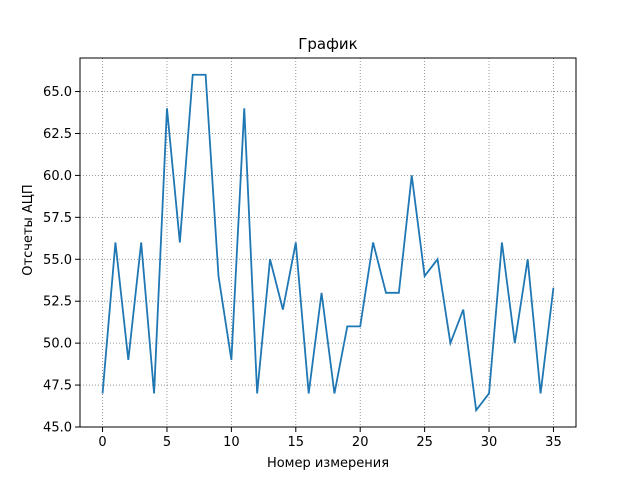  I want to click on y-axis-ticks: 45.0 47.5 50.0 52.5 55.0 57.5 60.0 62.5 65.0, so click(61, 260).